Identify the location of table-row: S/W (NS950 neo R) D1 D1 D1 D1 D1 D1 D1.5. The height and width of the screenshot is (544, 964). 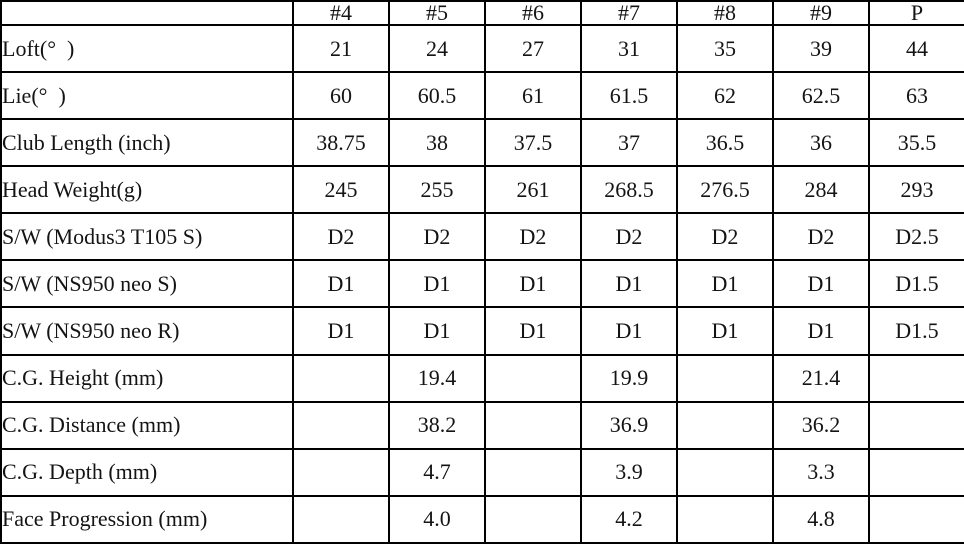
(482, 331).